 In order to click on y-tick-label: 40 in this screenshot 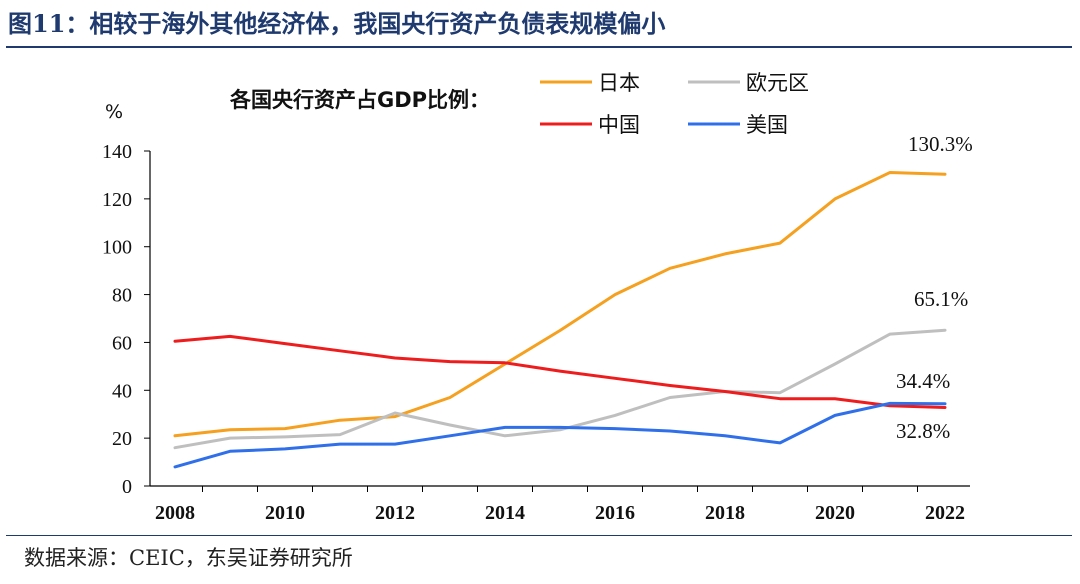, I will do `click(122, 391)`.